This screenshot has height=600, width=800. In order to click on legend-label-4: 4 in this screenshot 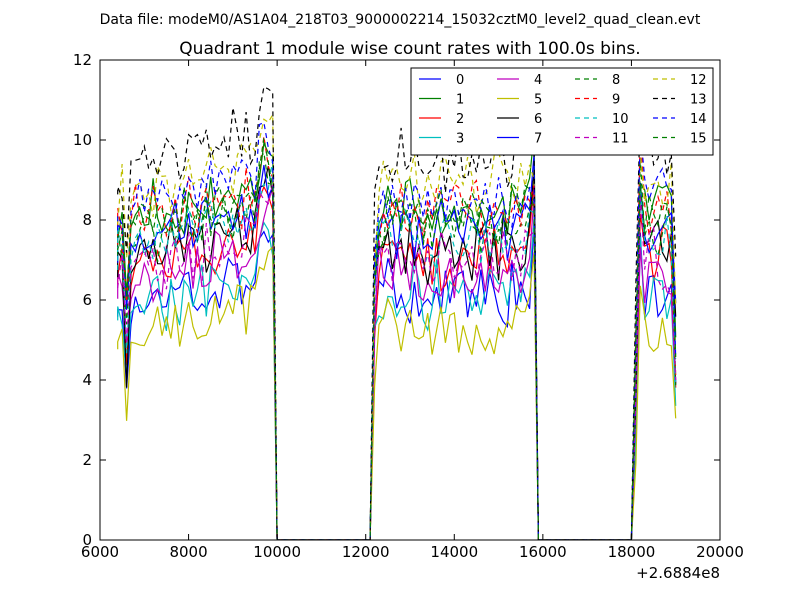, I will do `click(538, 80)`.